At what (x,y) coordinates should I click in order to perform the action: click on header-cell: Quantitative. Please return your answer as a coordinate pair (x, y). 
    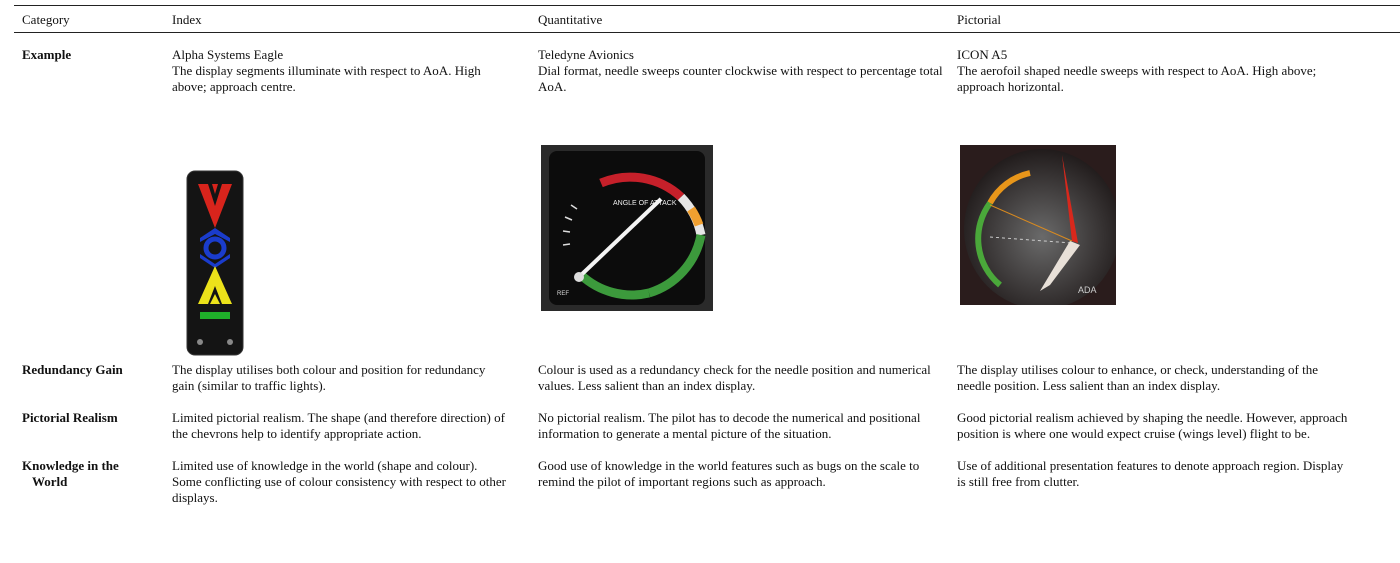
    Looking at the image, I should click on (570, 19).